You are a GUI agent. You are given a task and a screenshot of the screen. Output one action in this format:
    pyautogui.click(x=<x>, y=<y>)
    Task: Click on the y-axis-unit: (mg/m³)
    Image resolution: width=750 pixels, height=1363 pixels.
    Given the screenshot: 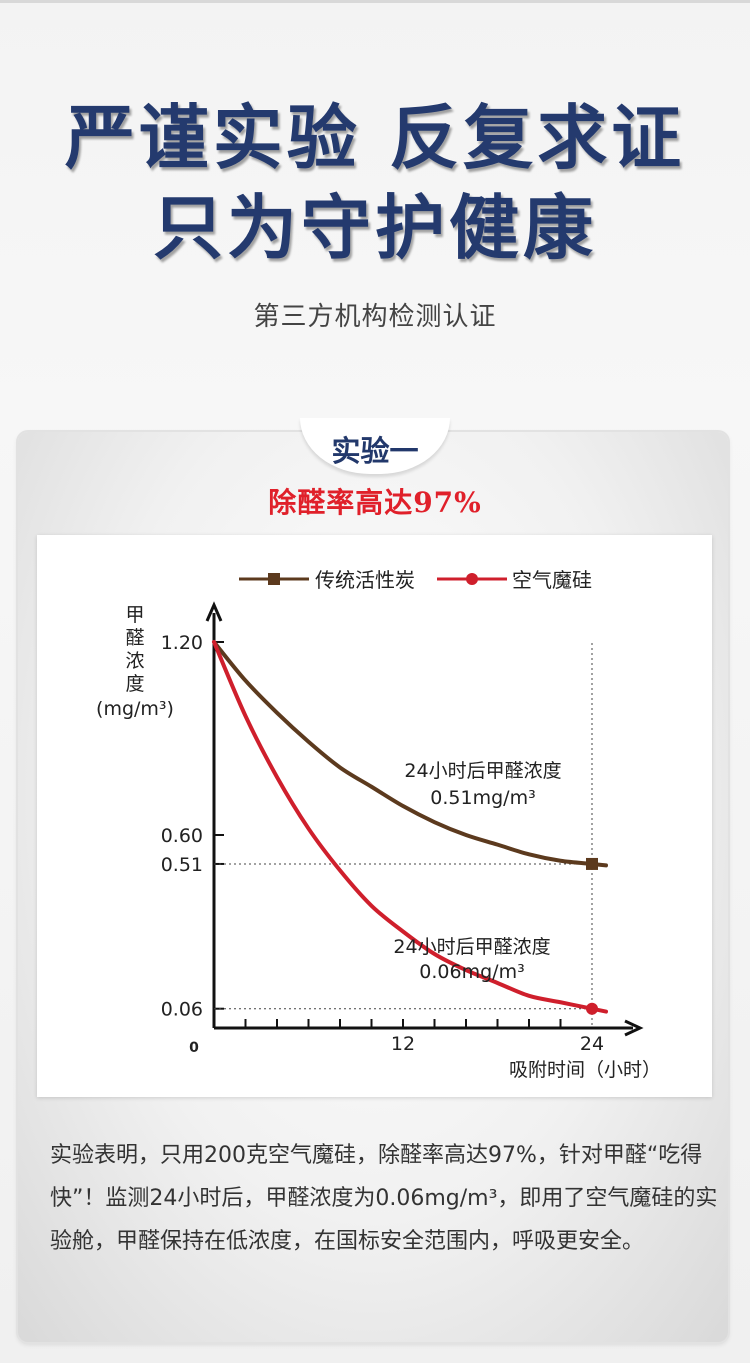 What is the action you would take?
    pyautogui.click(x=135, y=709)
    